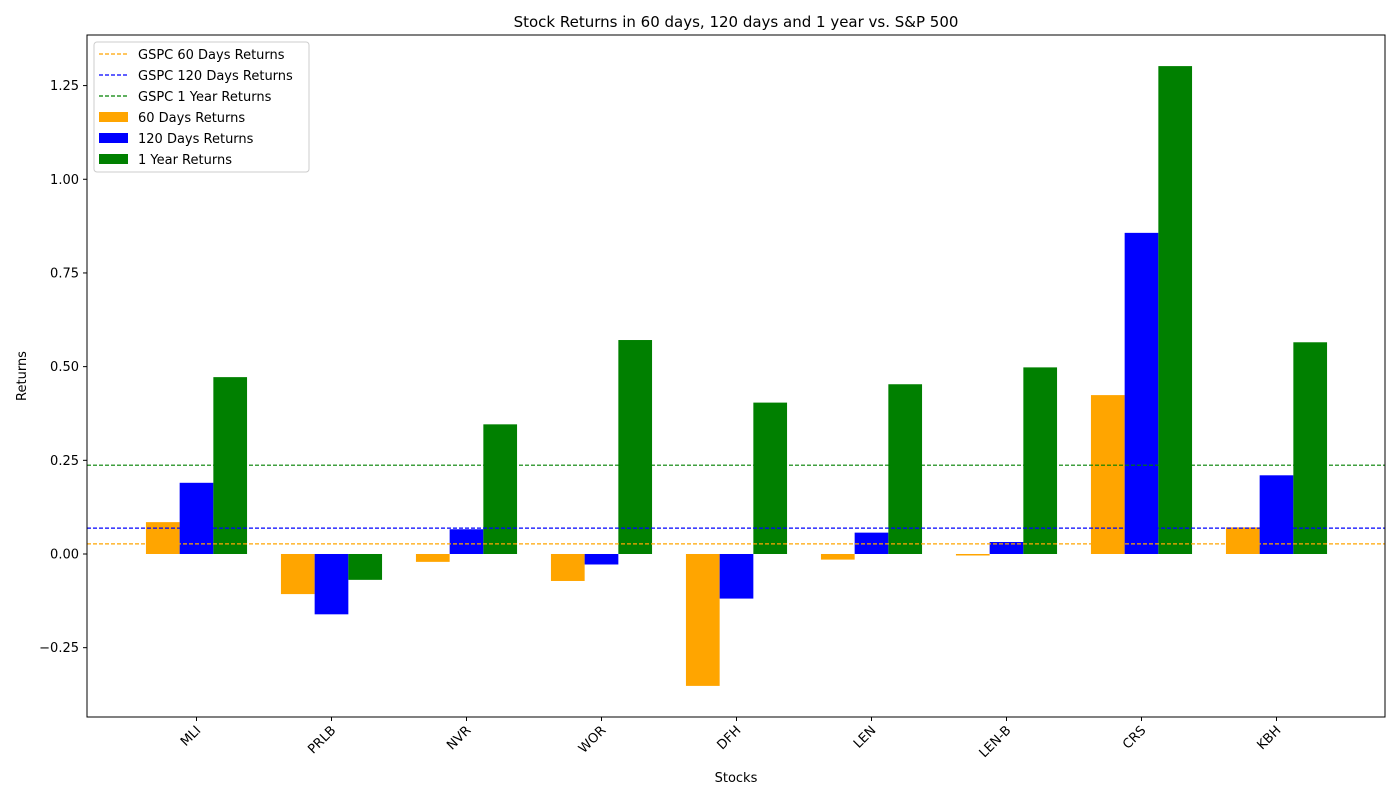 This screenshot has height=800, width=1400. Describe the element at coordinates (64, 180) in the screenshot. I see `y-tick-label: 1.00` at that location.